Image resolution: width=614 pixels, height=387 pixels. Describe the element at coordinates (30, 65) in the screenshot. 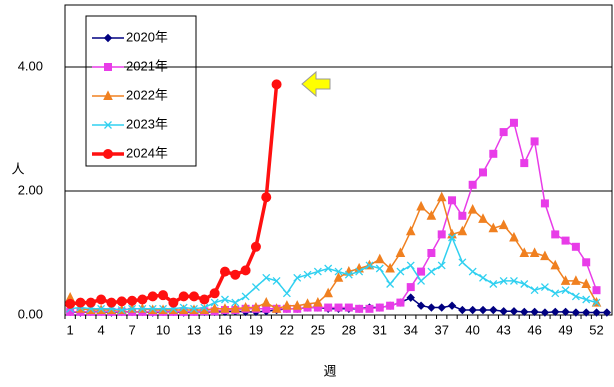

I see `y-tick-label: 4.00` at that location.